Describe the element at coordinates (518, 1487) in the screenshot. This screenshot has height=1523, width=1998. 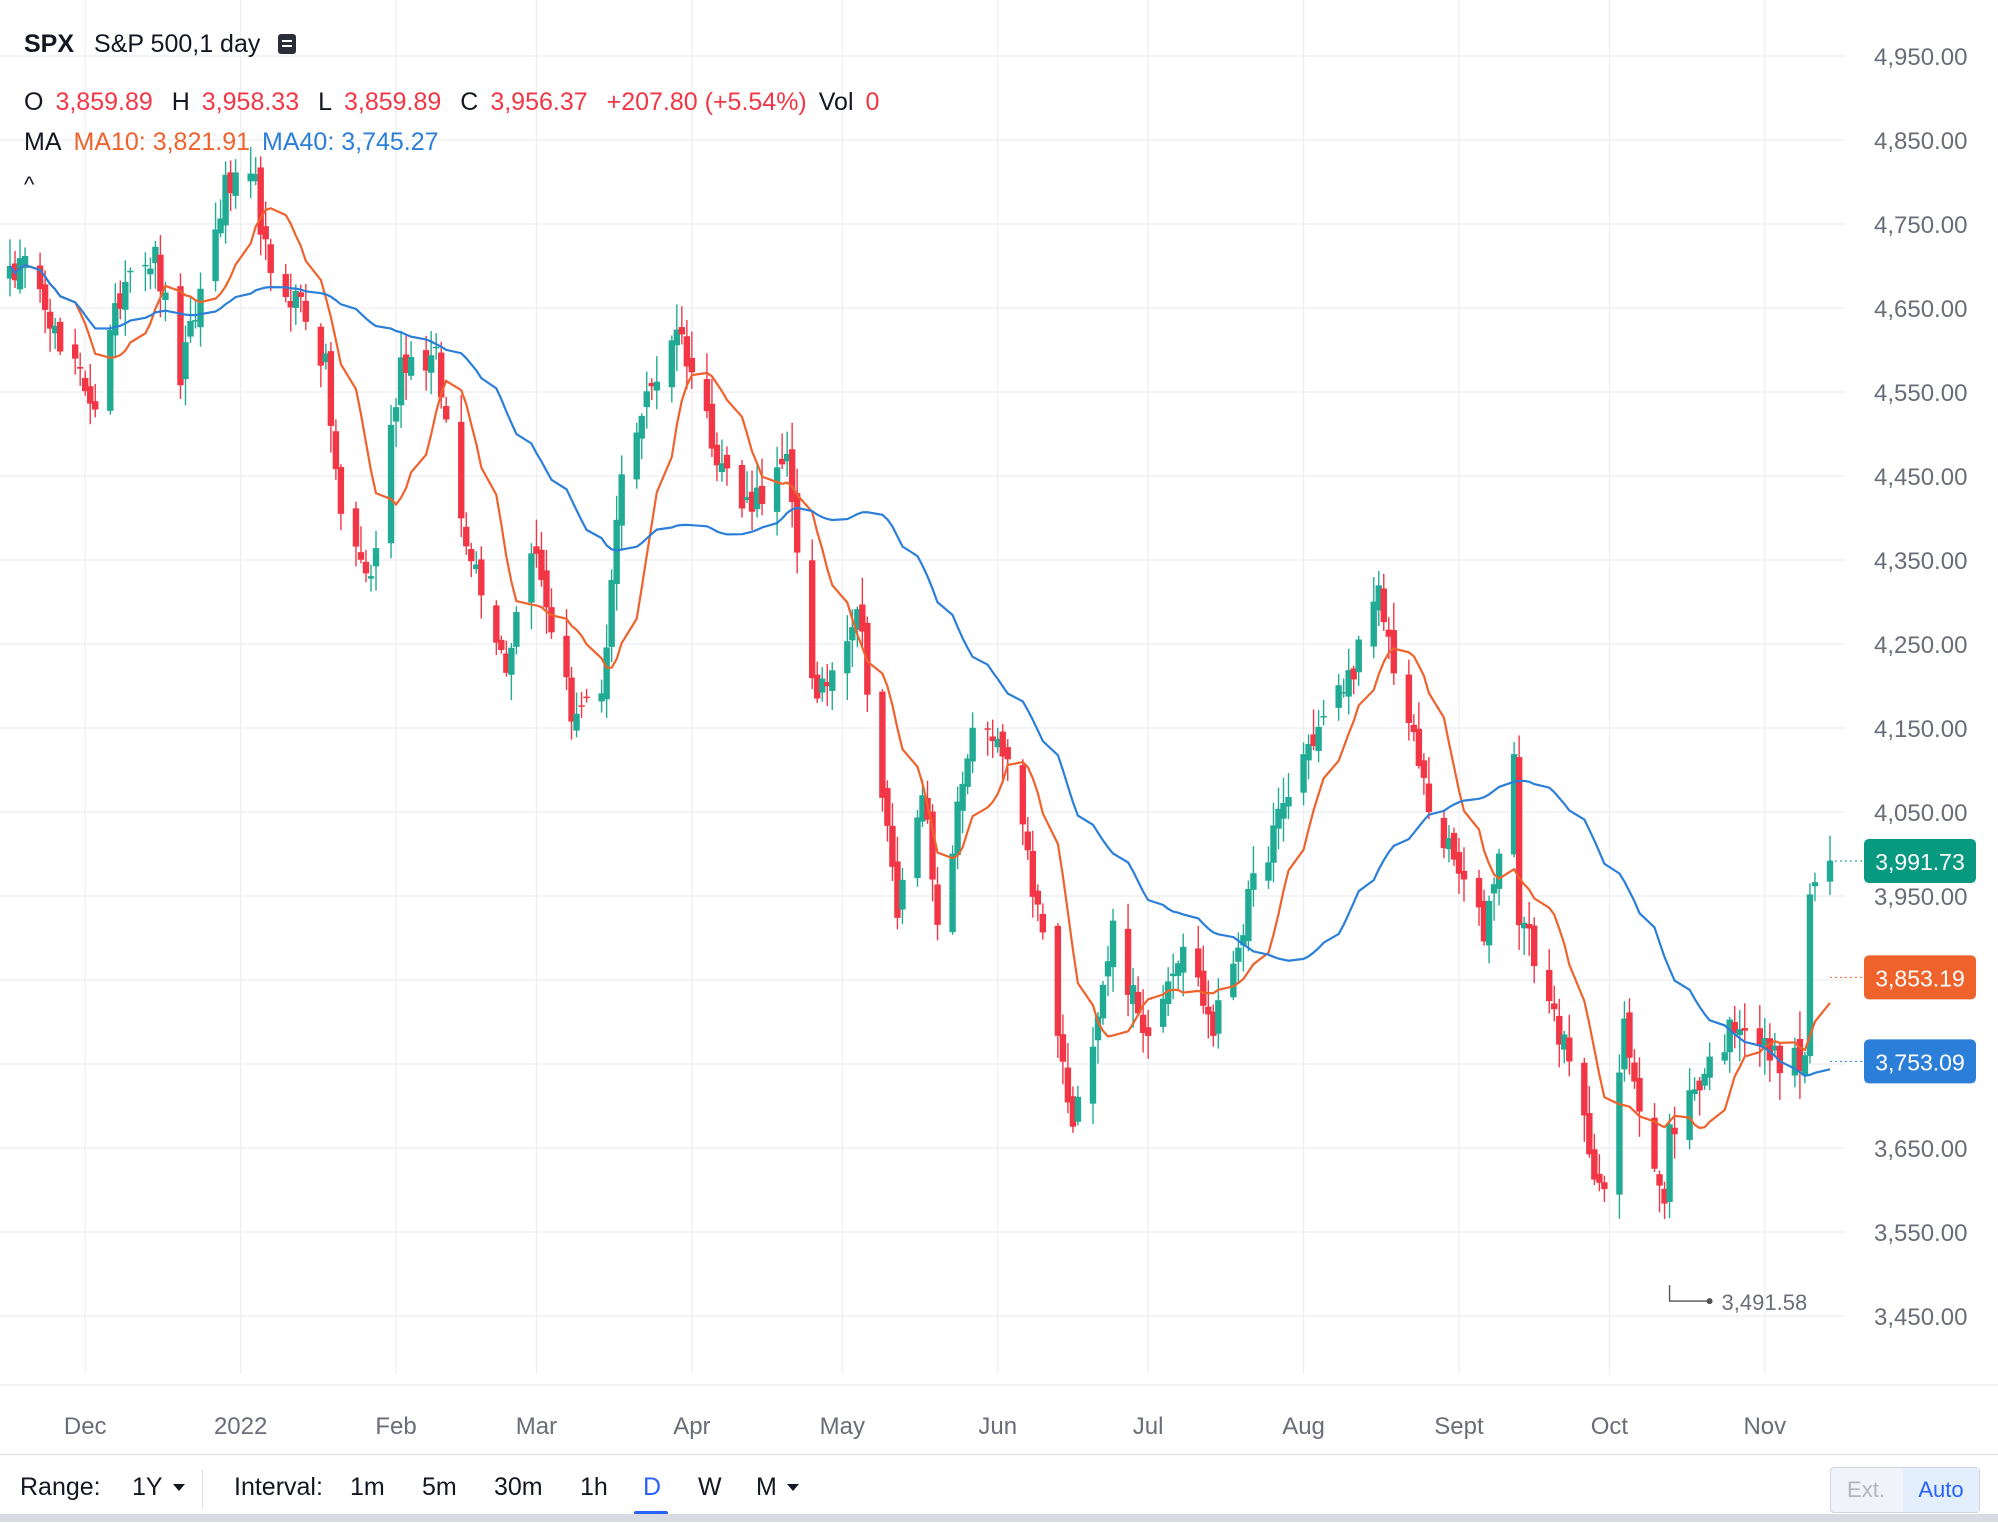
I see `interval-30m: 30m` at that location.